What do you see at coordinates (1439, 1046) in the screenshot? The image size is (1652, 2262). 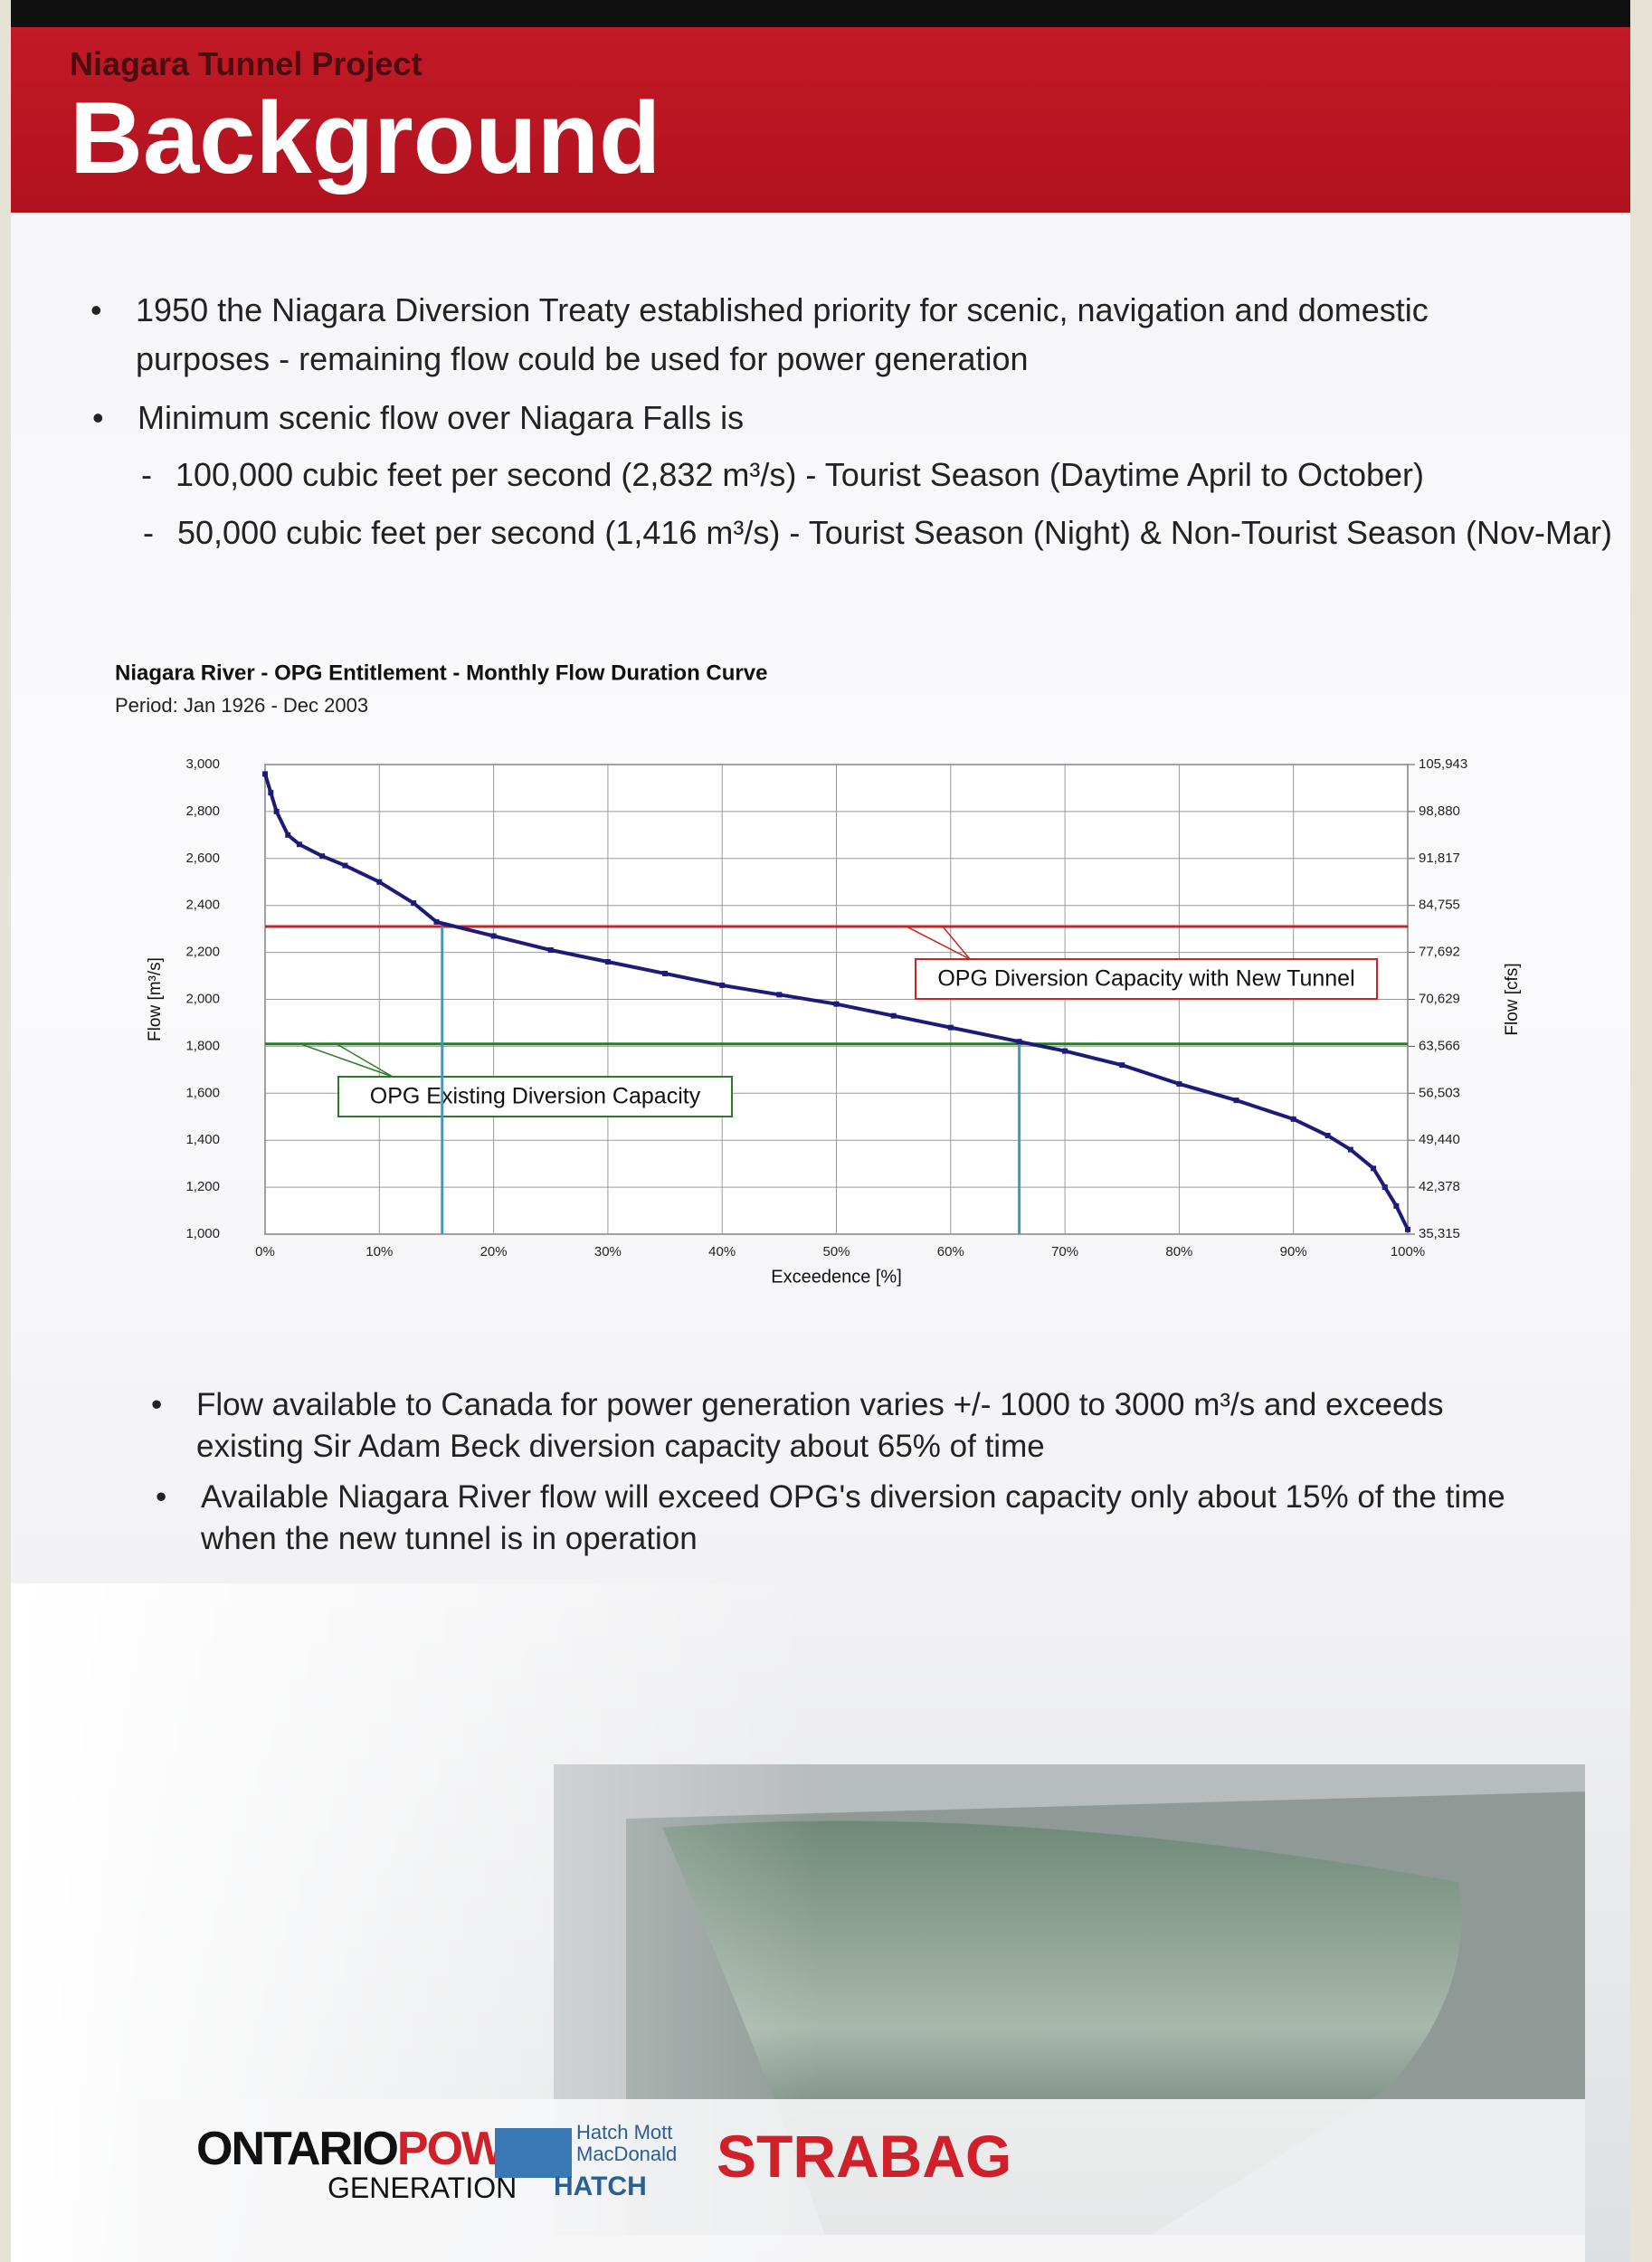 I see `y2-tick-label: 63,566` at bounding box center [1439, 1046].